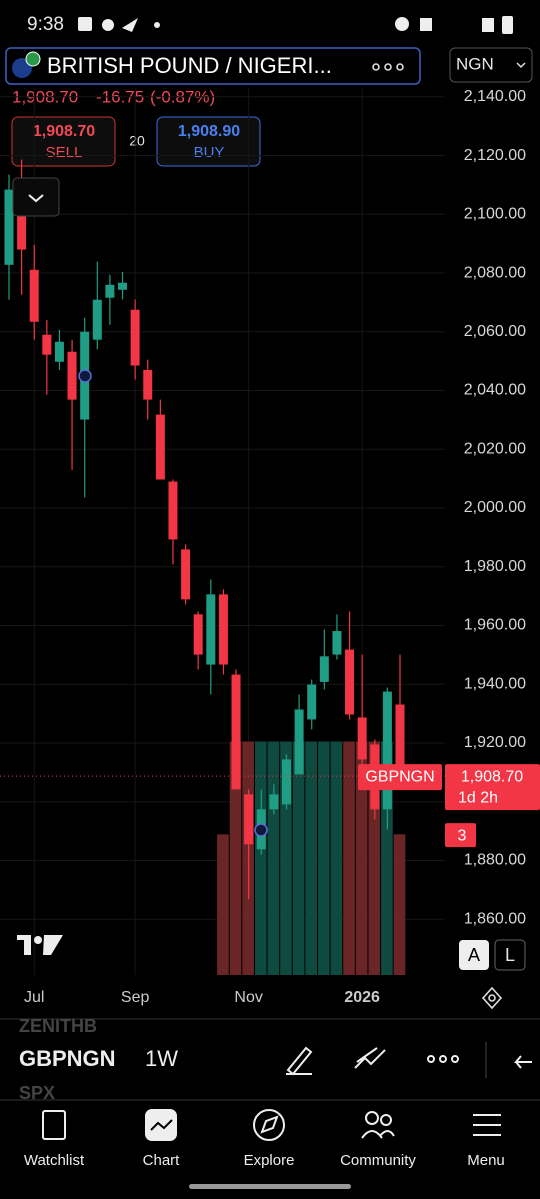 This screenshot has width=540, height=1199. What do you see at coordinates (495, 860) in the screenshot?
I see `y-tick-label: 1,880.00` at bounding box center [495, 860].